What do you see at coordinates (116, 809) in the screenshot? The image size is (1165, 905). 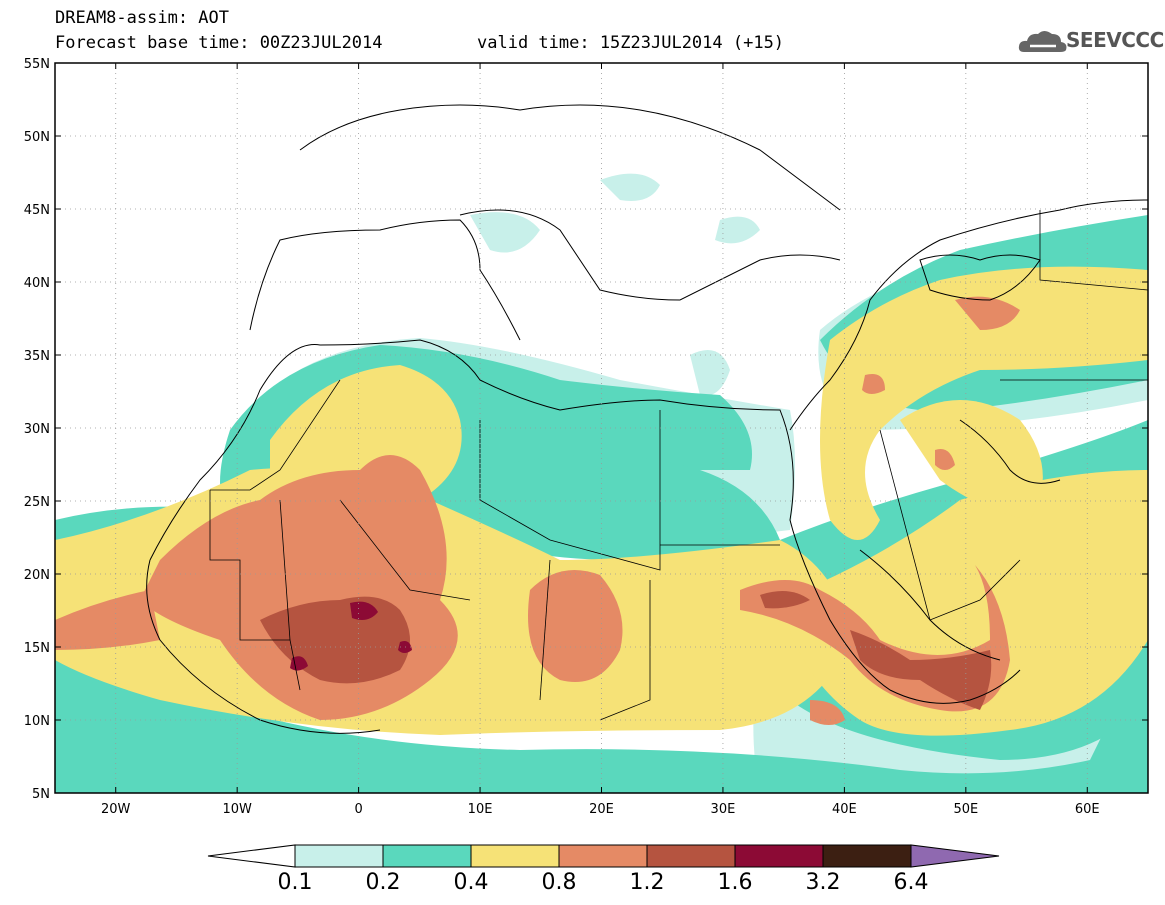 I see `lon-tick-label: 20W` at bounding box center [116, 809].